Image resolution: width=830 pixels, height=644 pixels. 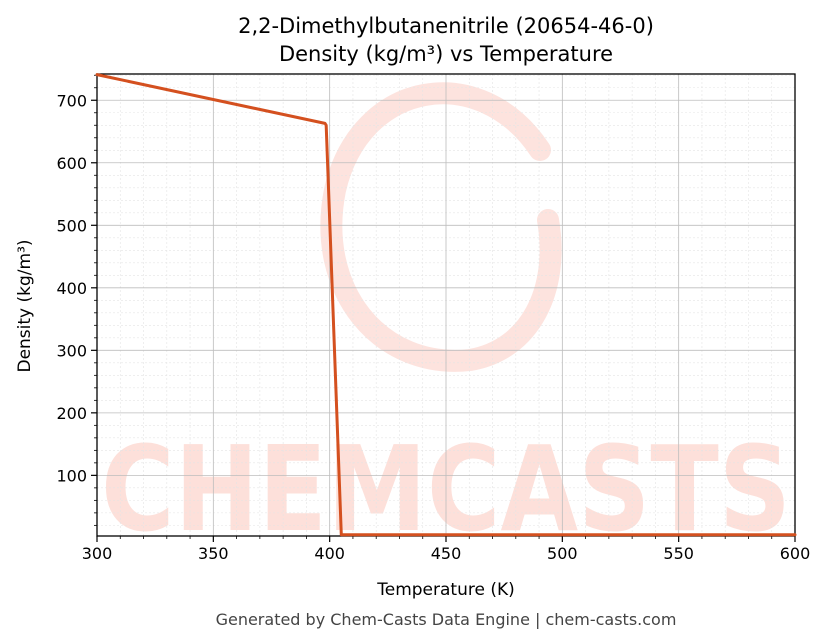 What do you see at coordinates (71, 225) in the screenshot?
I see `y-tick-label: 500` at bounding box center [71, 225].